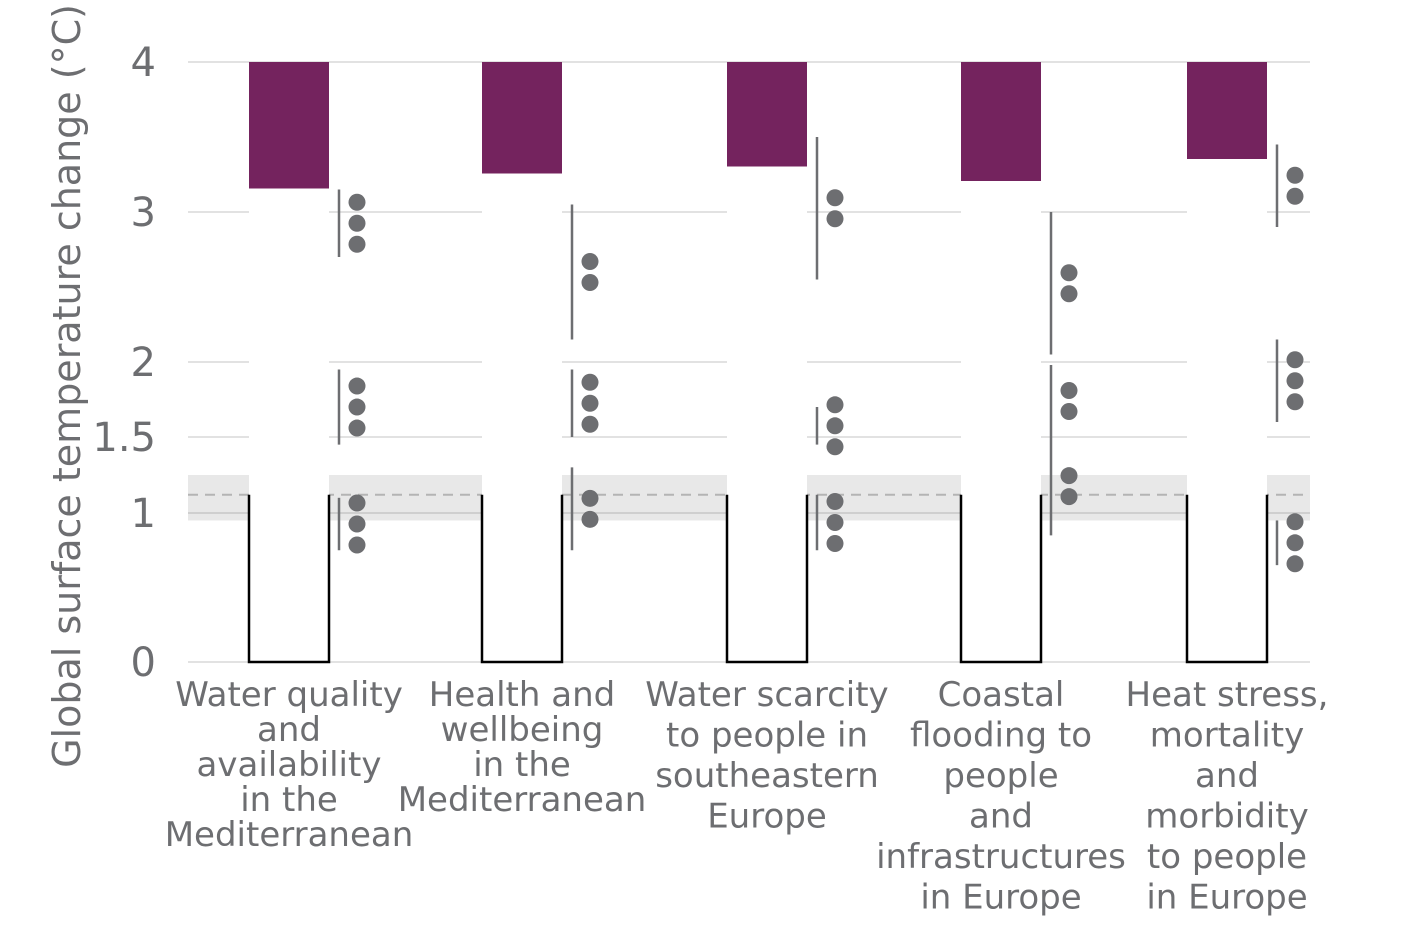  I want to click on category-label-line: Water scarcity, so click(766, 695).